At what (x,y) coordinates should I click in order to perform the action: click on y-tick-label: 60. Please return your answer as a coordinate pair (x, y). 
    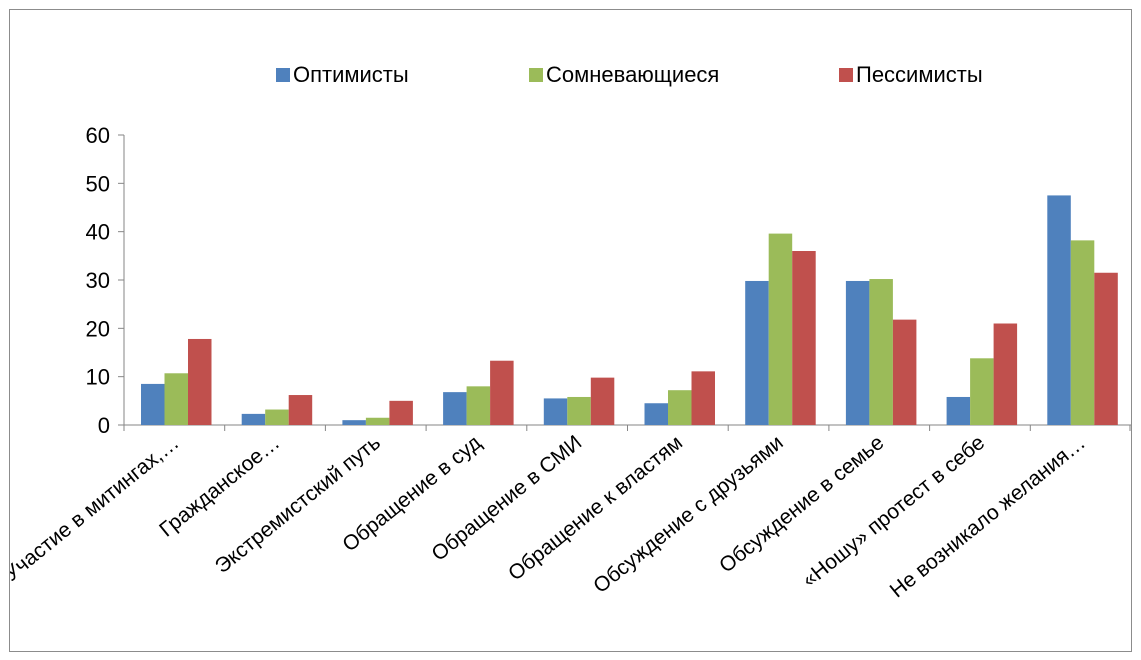
    Looking at the image, I should click on (98, 135).